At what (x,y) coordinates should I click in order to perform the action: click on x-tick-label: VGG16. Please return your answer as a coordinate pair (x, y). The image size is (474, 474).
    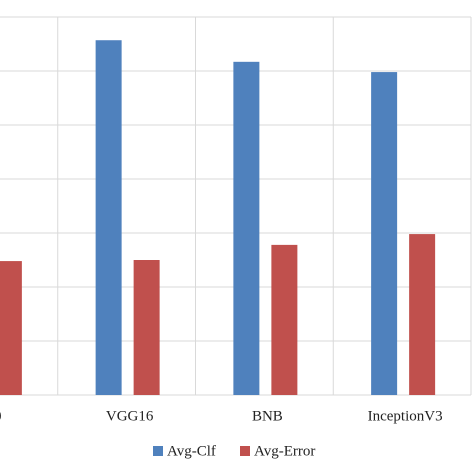
    Looking at the image, I should click on (130, 416).